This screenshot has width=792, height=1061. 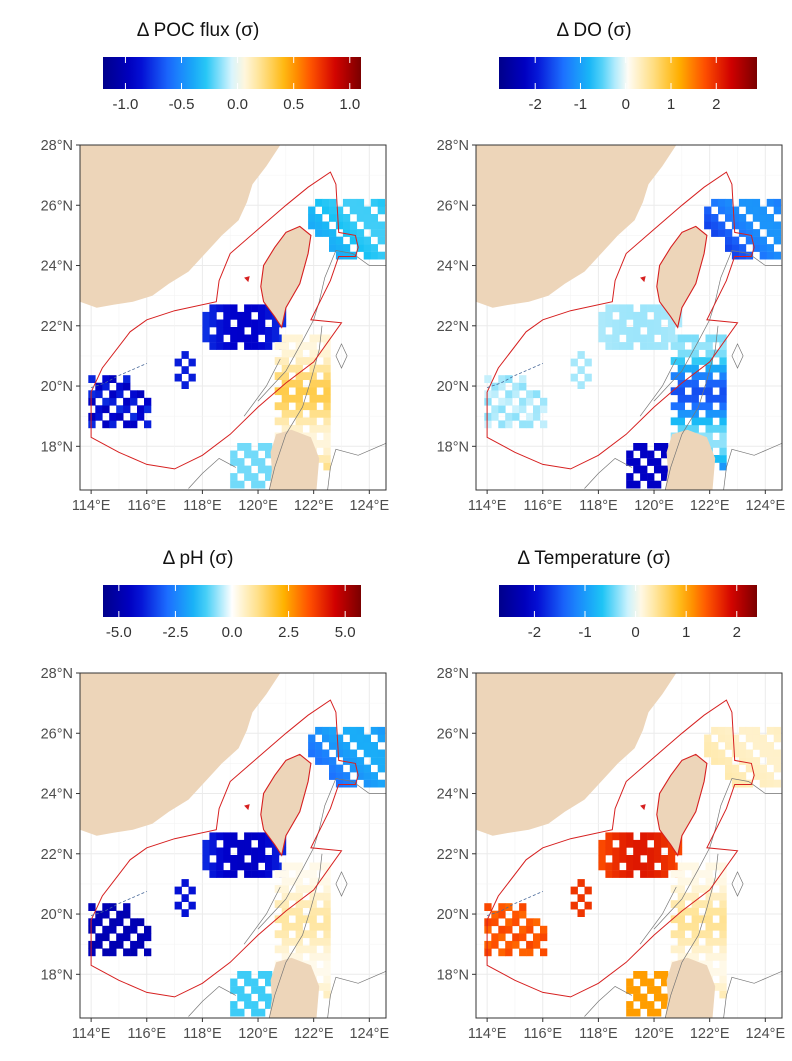 I want to click on panel-title: Δ POC flux (σ), so click(x=198, y=30).